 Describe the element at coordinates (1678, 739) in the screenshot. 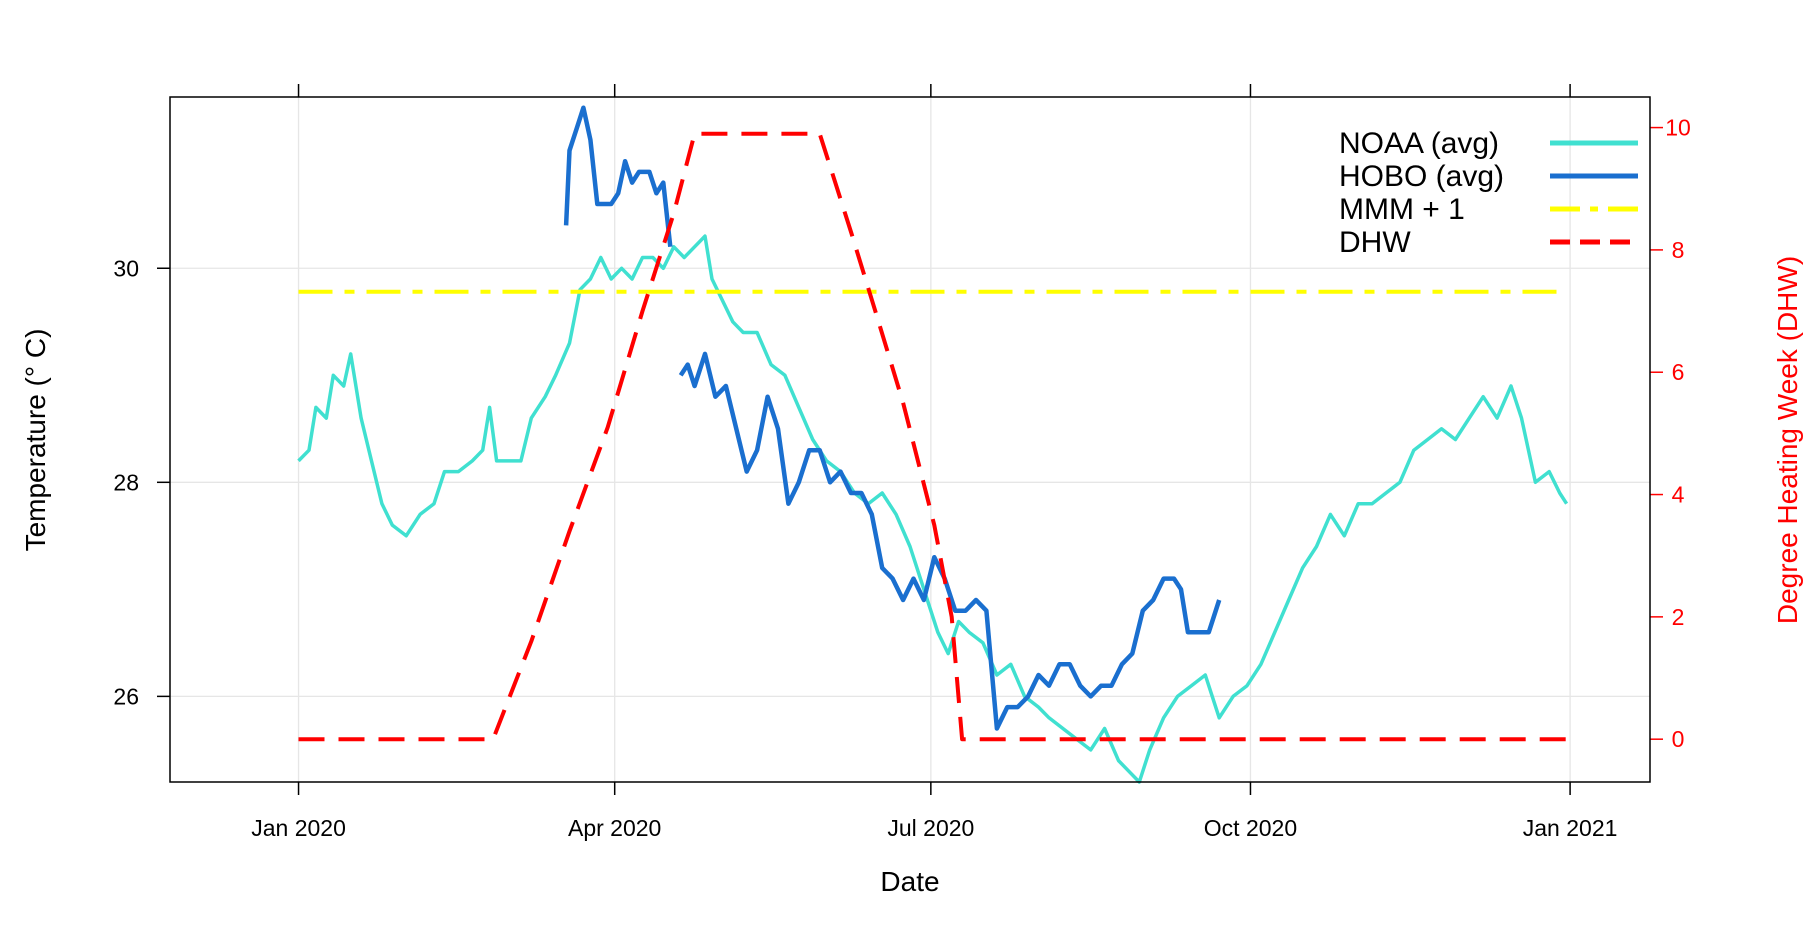

I see `y-right-tick-label: 0` at that location.